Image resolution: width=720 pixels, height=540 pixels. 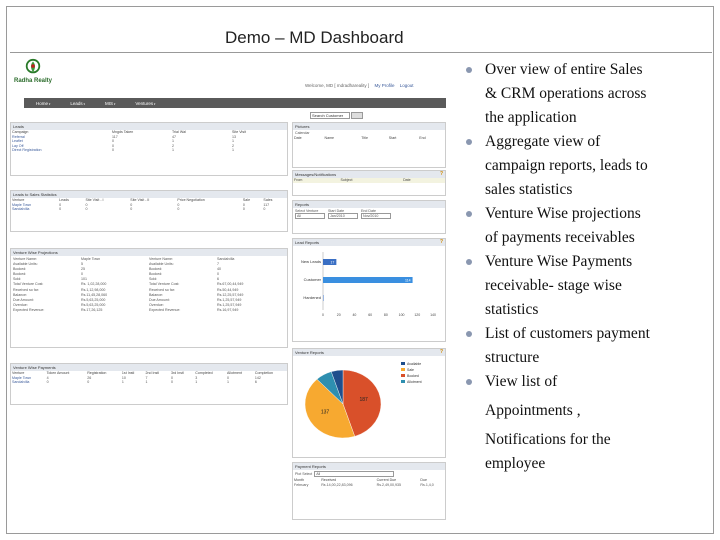 I want to click on nav-home: Home, so click(x=43, y=103).